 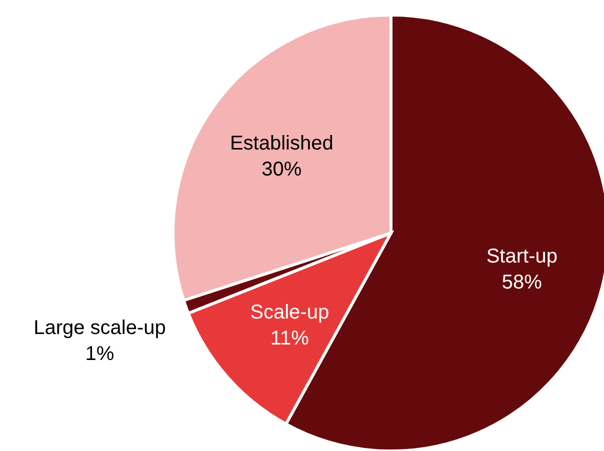 I want to click on data-label: 11%, so click(x=290, y=338).